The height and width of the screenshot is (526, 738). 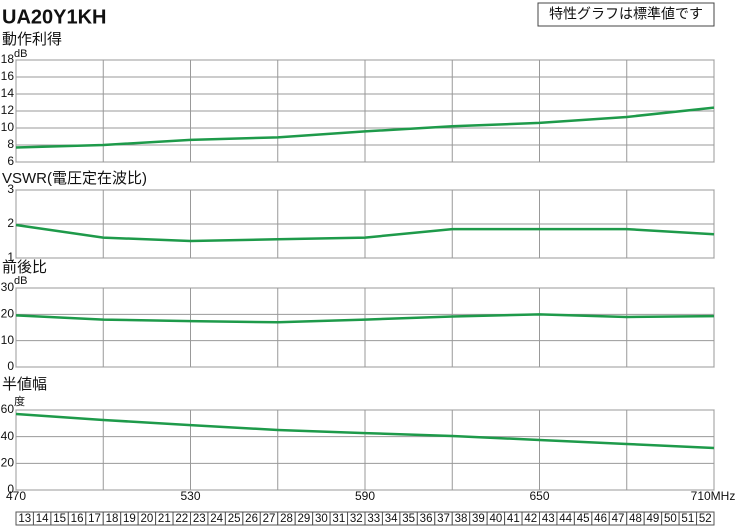 I want to click on y-tick-label: 8, so click(x=10, y=144).